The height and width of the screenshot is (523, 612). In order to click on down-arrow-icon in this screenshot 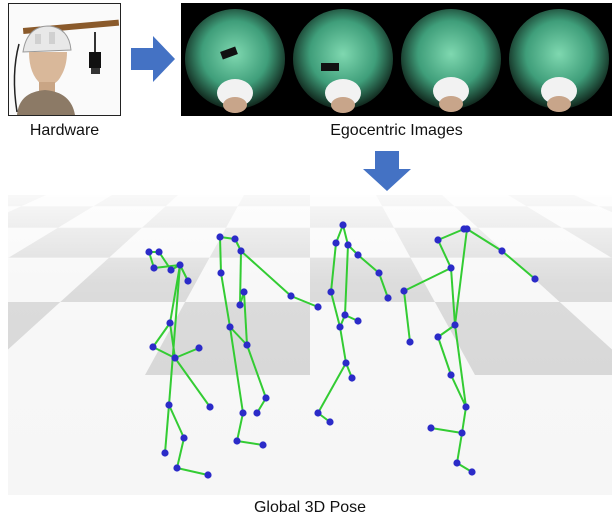, I will do `click(387, 171)`.